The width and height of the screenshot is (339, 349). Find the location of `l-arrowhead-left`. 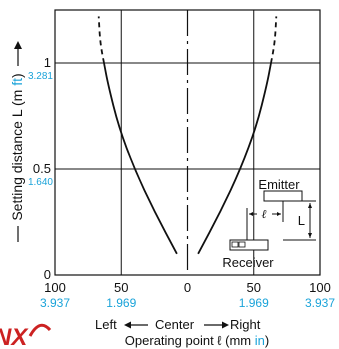

l-arrowhead-left is located at coordinates (251, 214).